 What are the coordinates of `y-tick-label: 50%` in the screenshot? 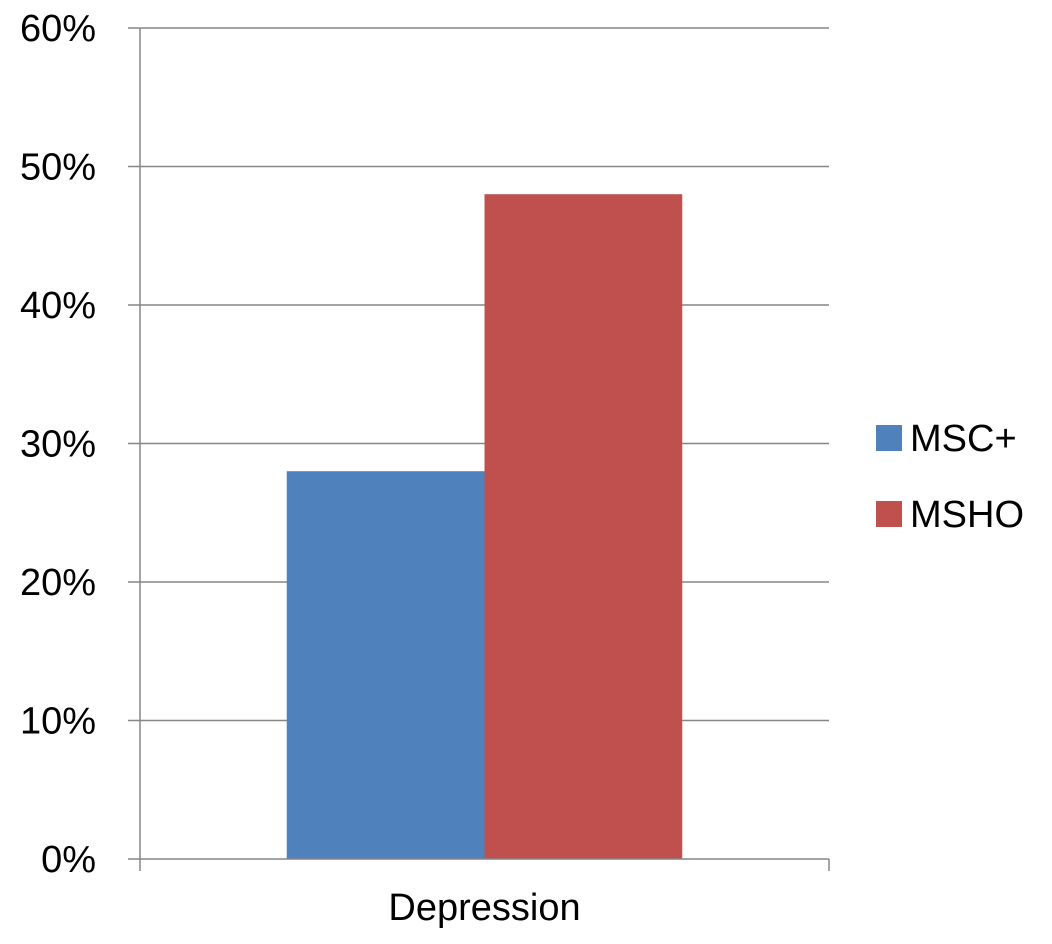 It's located at (58, 168).